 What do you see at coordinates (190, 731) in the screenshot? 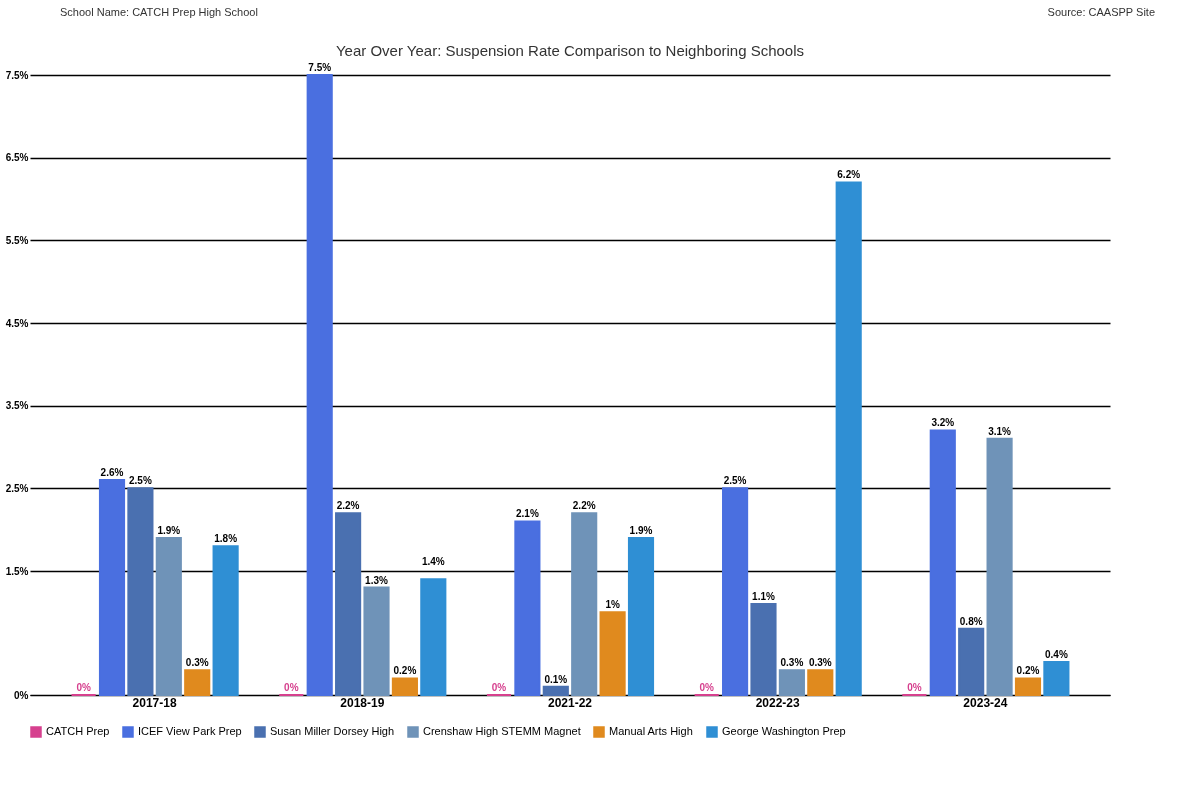
I see `legend-label: ICEF View Park Prep` at bounding box center [190, 731].